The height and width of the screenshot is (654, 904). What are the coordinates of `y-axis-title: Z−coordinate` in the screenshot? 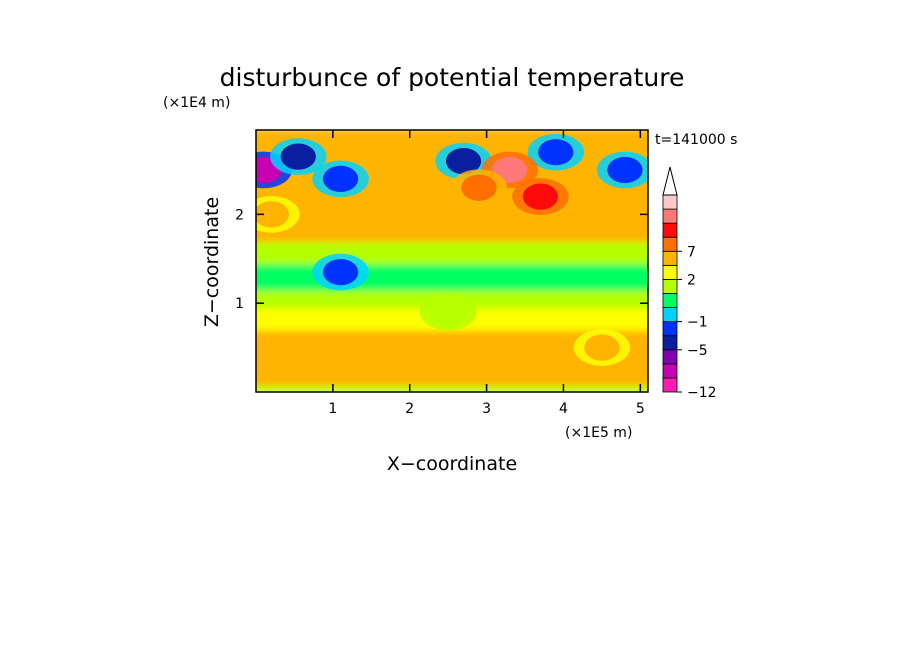 It's located at (212, 262).